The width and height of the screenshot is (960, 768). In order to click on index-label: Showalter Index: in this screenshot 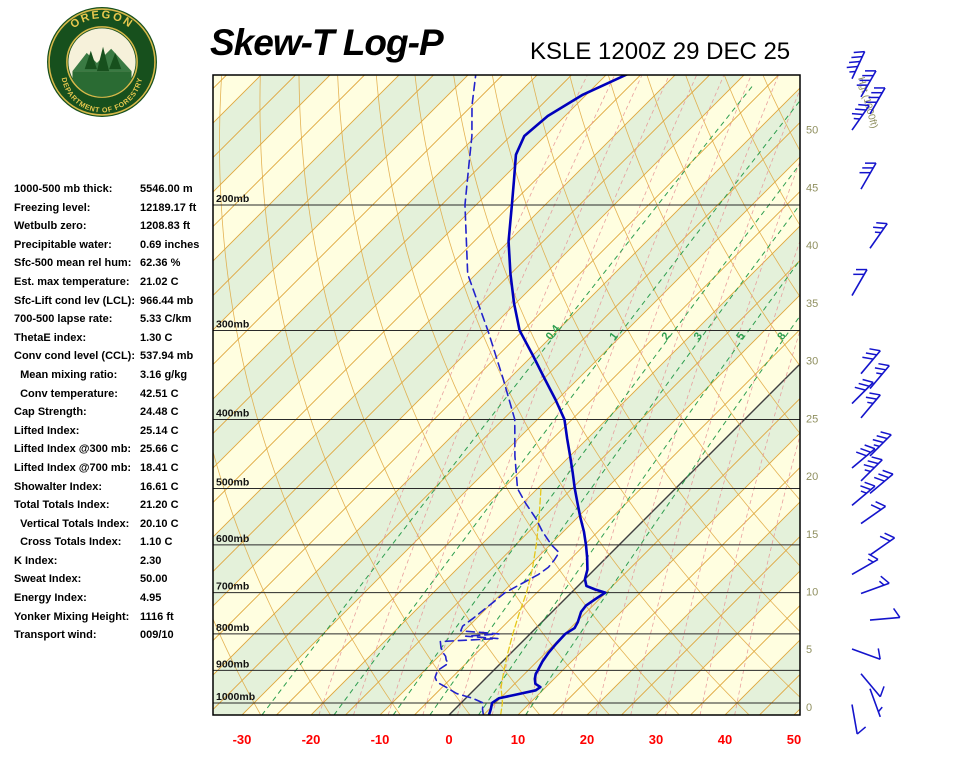, I will do `click(58, 486)`.